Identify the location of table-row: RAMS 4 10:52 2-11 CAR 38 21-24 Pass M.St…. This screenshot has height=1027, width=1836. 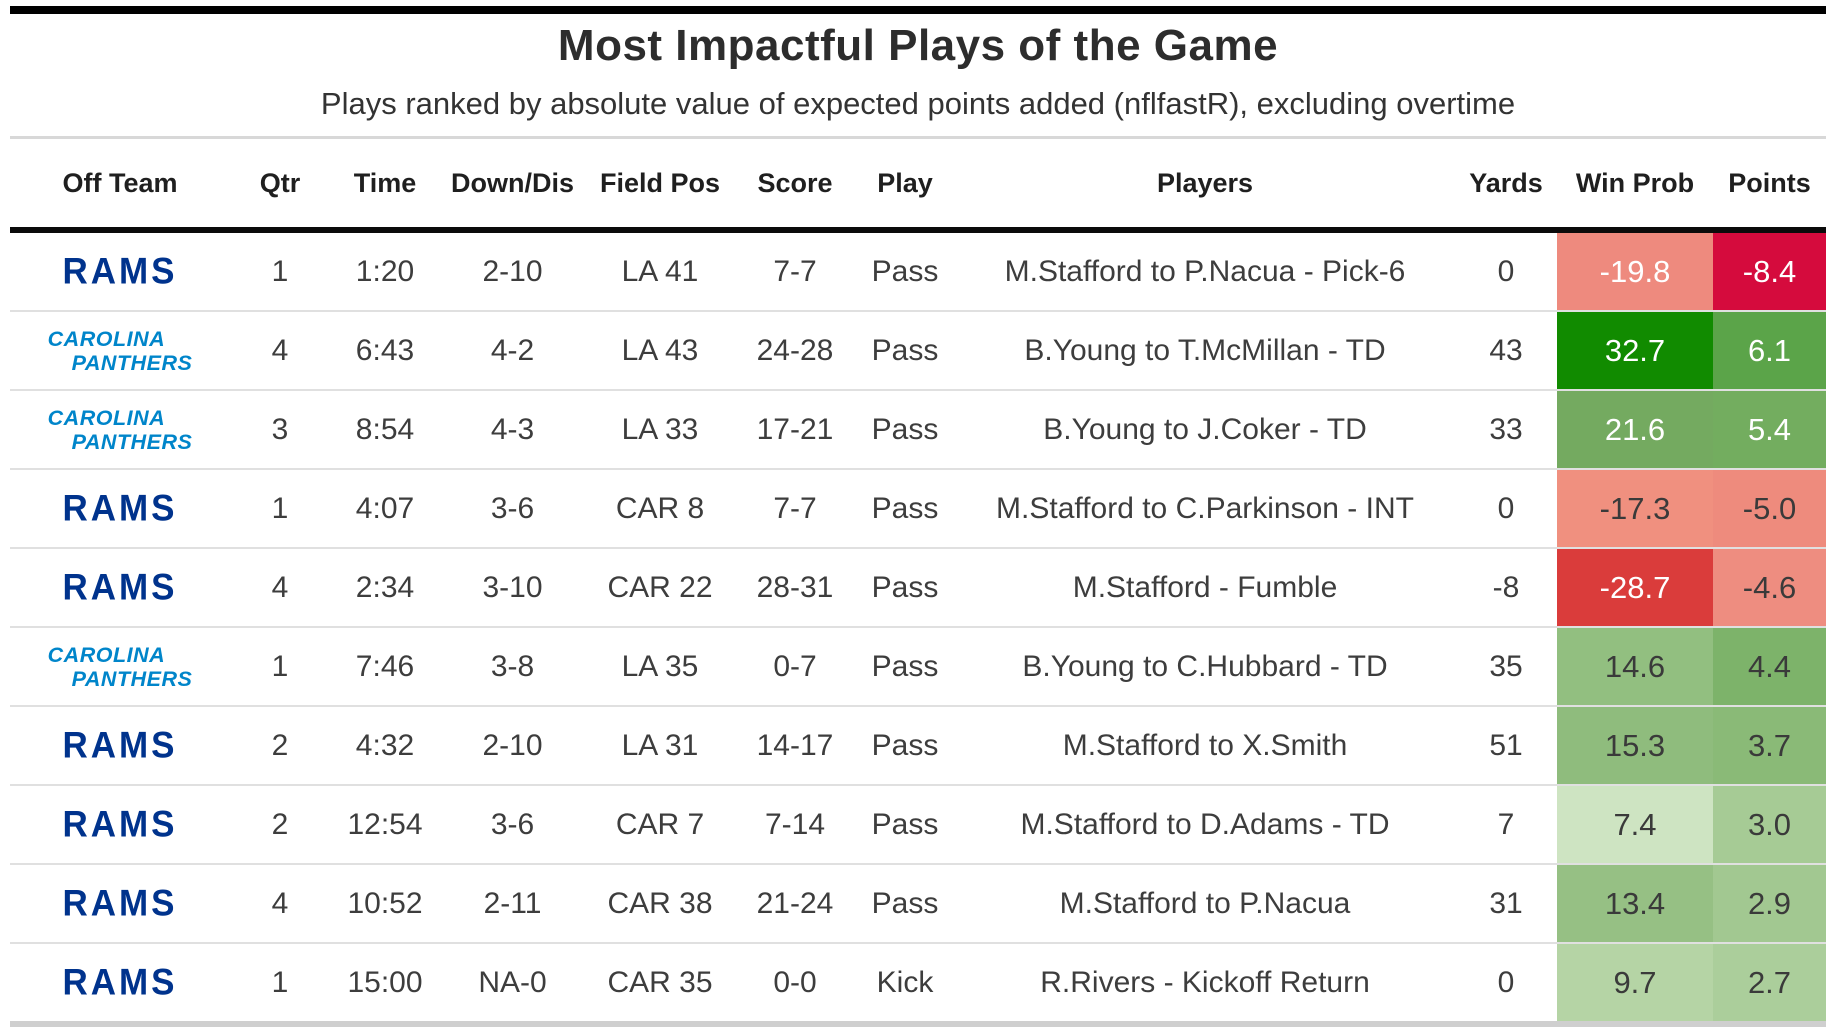
(918, 902).